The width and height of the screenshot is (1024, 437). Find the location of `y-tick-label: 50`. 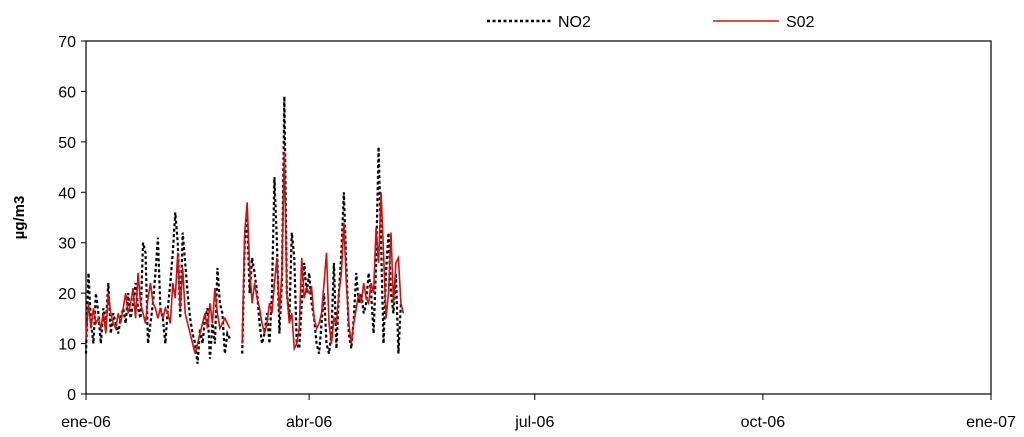

y-tick-label: 50 is located at coordinates (67, 143).